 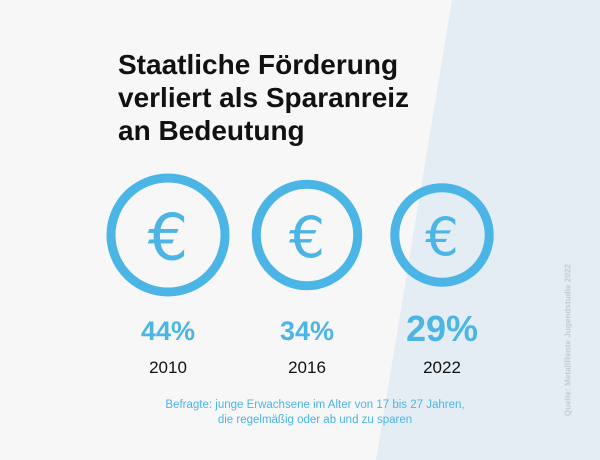 I want to click on source-label: Quelle: MetallRente Jugendstudie 2022, so click(x=568, y=340).